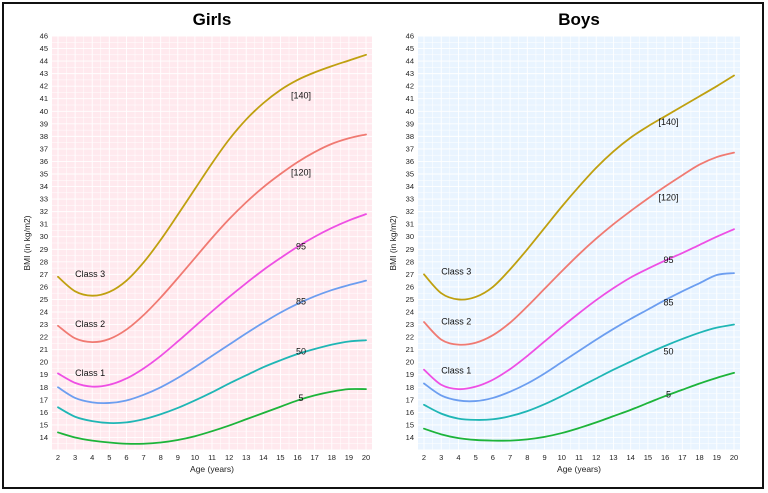 The width and height of the screenshot is (768, 493). What do you see at coordinates (44, 437) in the screenshot?
I see `y-tick-label: 14` at bounding box center [44, 437].